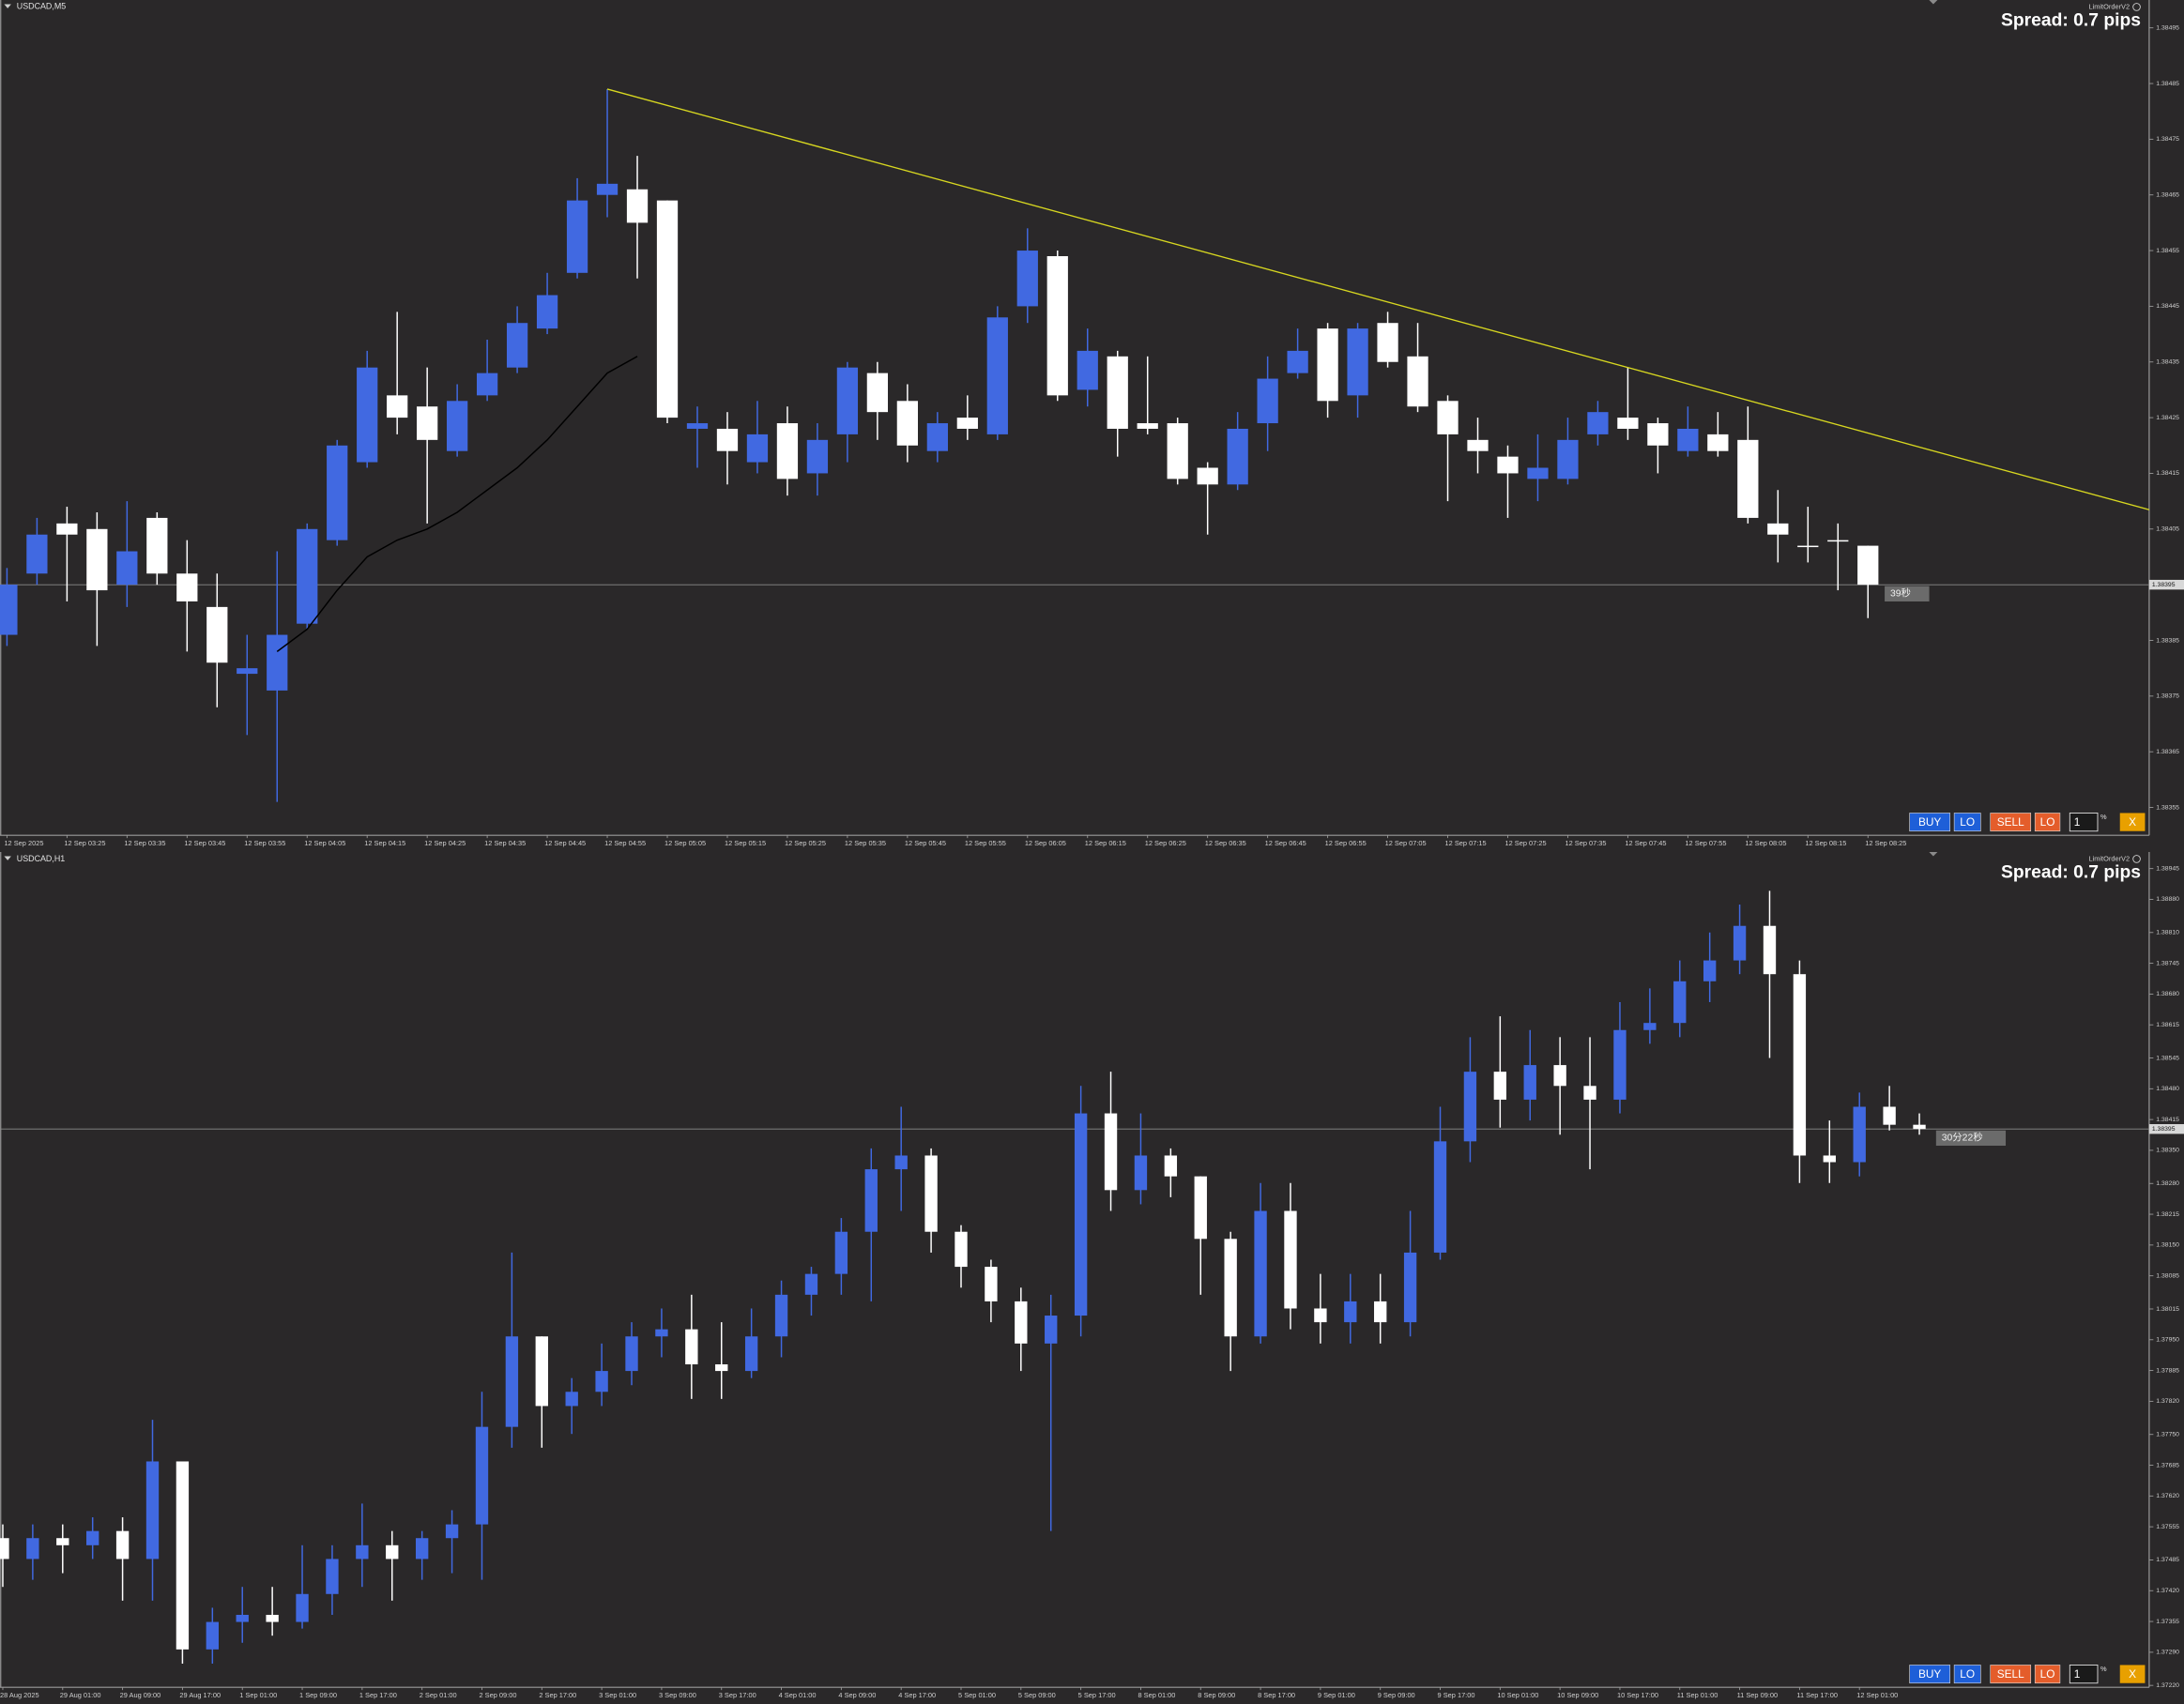  I want to click on x-tick-label: 12 Sep 03:35, so click(144, 843).